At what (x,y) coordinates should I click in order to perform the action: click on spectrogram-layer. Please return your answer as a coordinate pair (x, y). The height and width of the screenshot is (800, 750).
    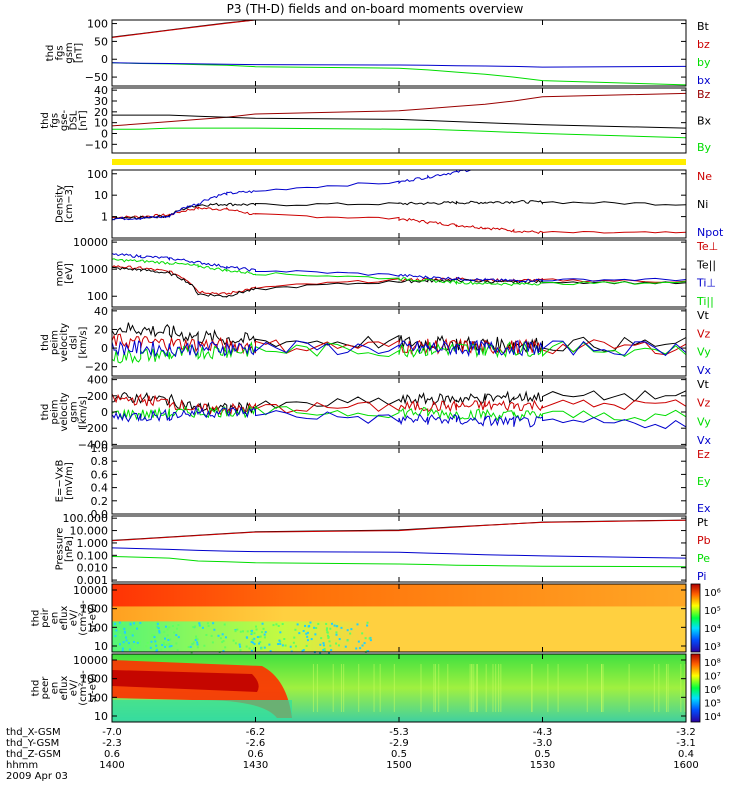
    Looking at the image, I should click on (399, 653).